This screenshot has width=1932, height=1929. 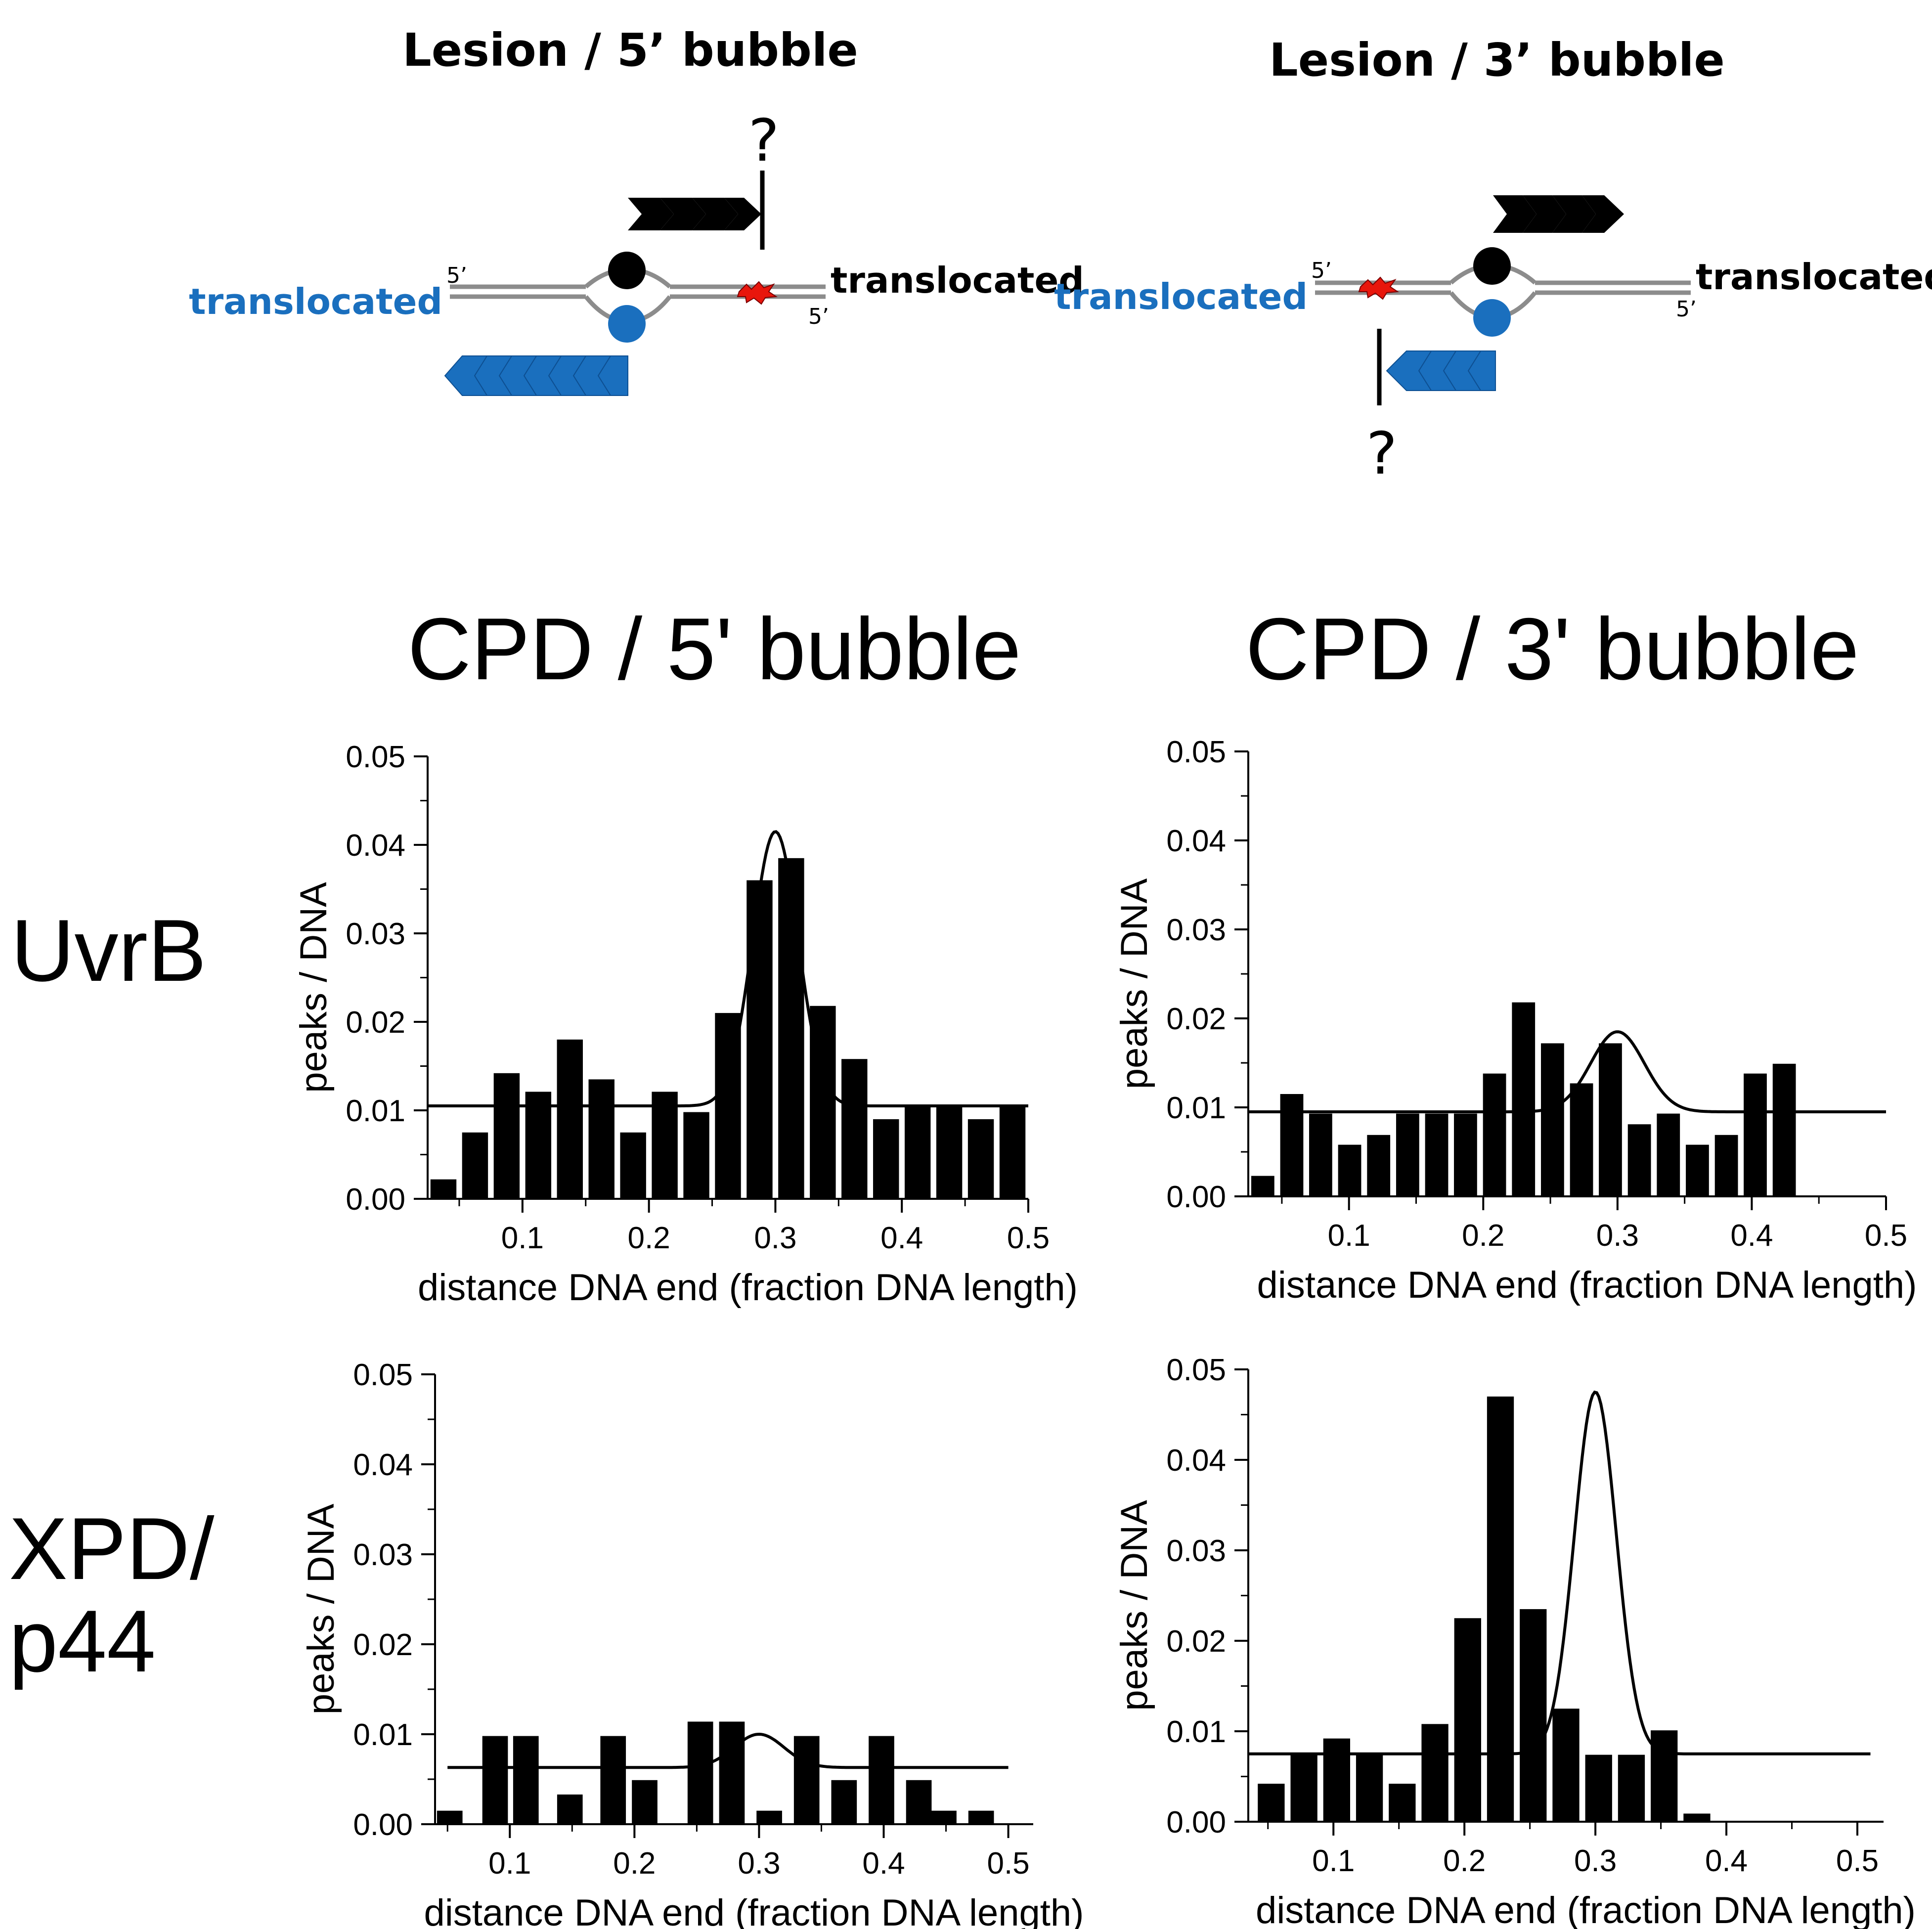 What do you see at coordinates (1497, 60) in the screenshot?
I see `diagram-3-bubble-title: Lesion / 3’ bubble` at bounding box center [1497, 60].